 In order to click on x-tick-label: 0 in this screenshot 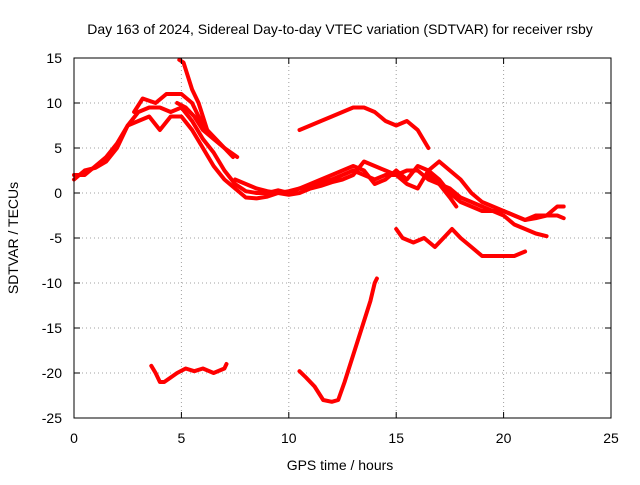, I will do `click(74, 438)`.